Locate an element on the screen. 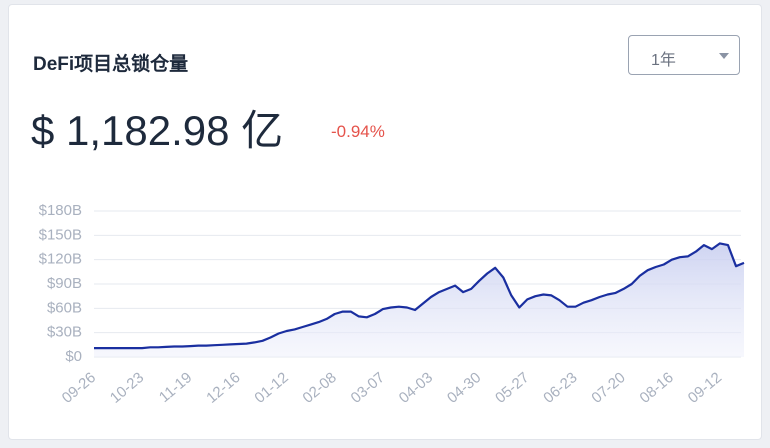 This screenshot has height=448, width=770. x-tick-label: 03-07 is located at coordinates (368, 388).